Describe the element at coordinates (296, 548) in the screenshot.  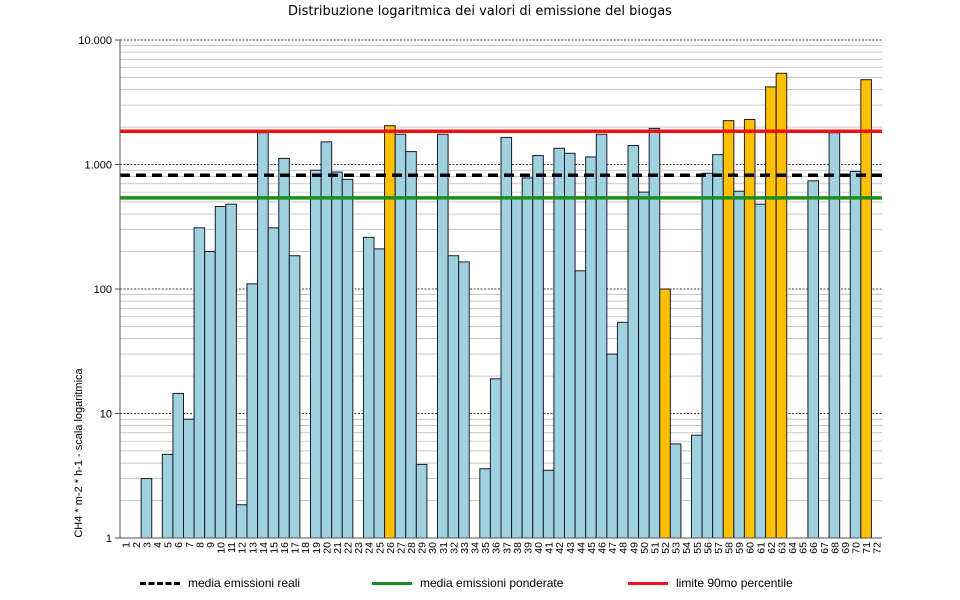
I see `x-tick-label: 17` at that location.